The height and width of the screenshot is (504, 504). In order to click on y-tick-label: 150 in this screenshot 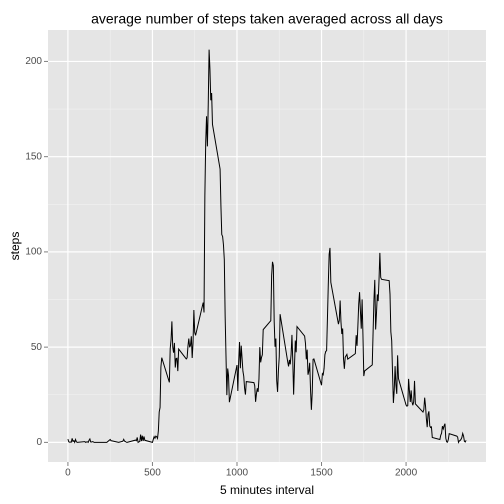, I will do `click(33, 156)`.